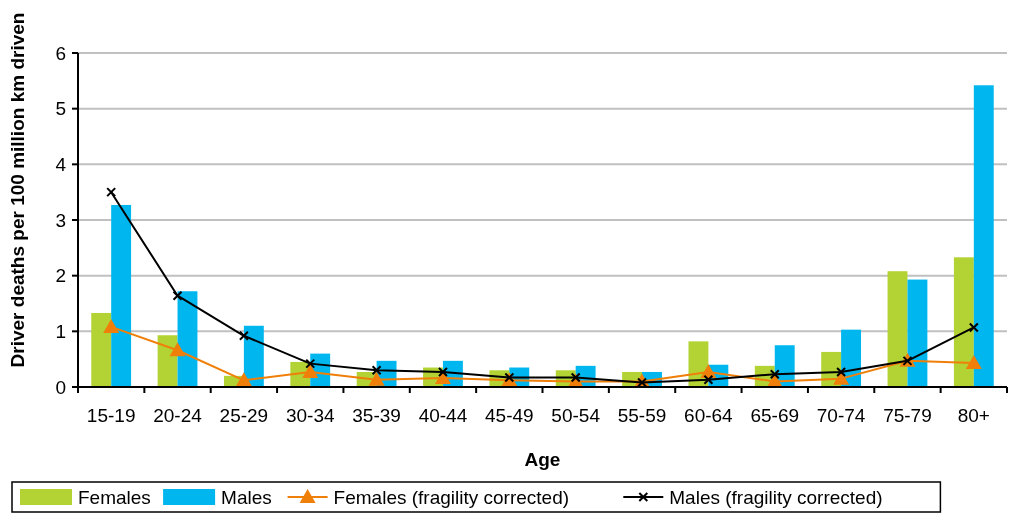 The image size is (1014, 516). What do you see at coordinates (451, 497) in the screenshot?
I see `legend-label: Females (fragility corrected)` at bounding box center [451, 497].